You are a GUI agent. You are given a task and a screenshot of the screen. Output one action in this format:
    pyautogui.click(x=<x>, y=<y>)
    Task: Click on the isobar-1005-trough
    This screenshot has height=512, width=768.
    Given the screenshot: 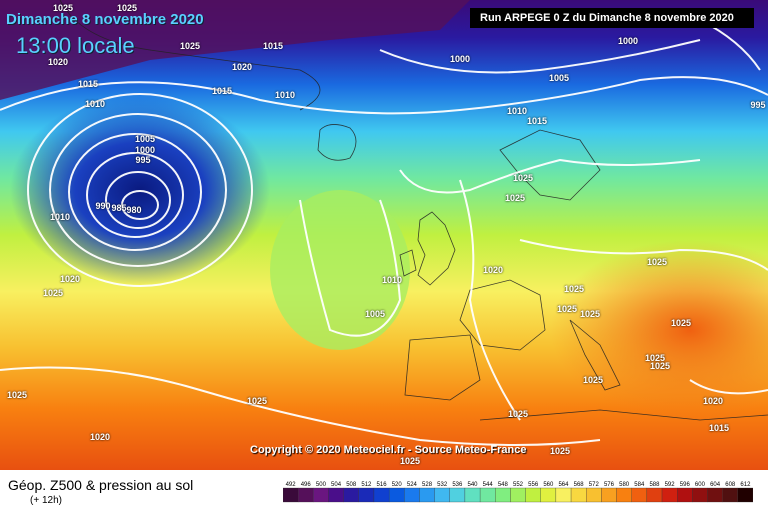 What is the action you would take?
    pyautogui.click(x=350, y=268)
    